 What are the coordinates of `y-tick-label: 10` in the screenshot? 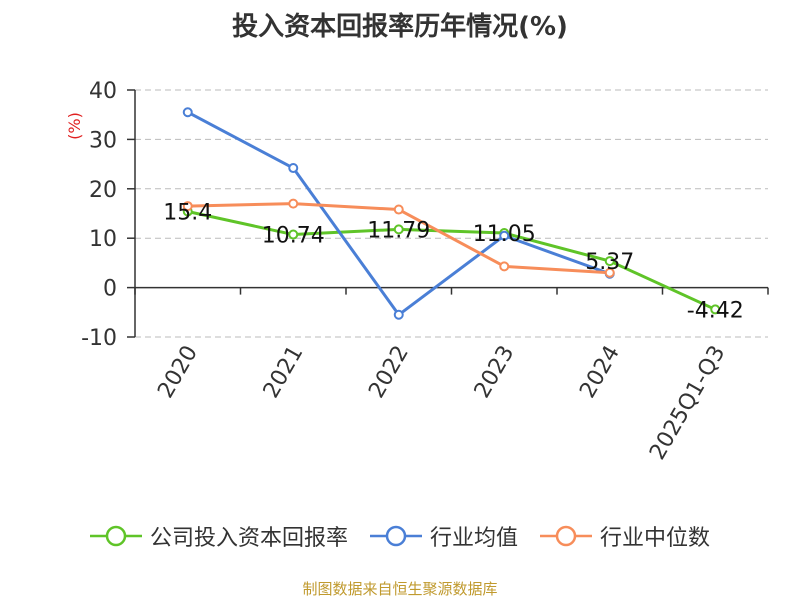 It's located at (103, 239).